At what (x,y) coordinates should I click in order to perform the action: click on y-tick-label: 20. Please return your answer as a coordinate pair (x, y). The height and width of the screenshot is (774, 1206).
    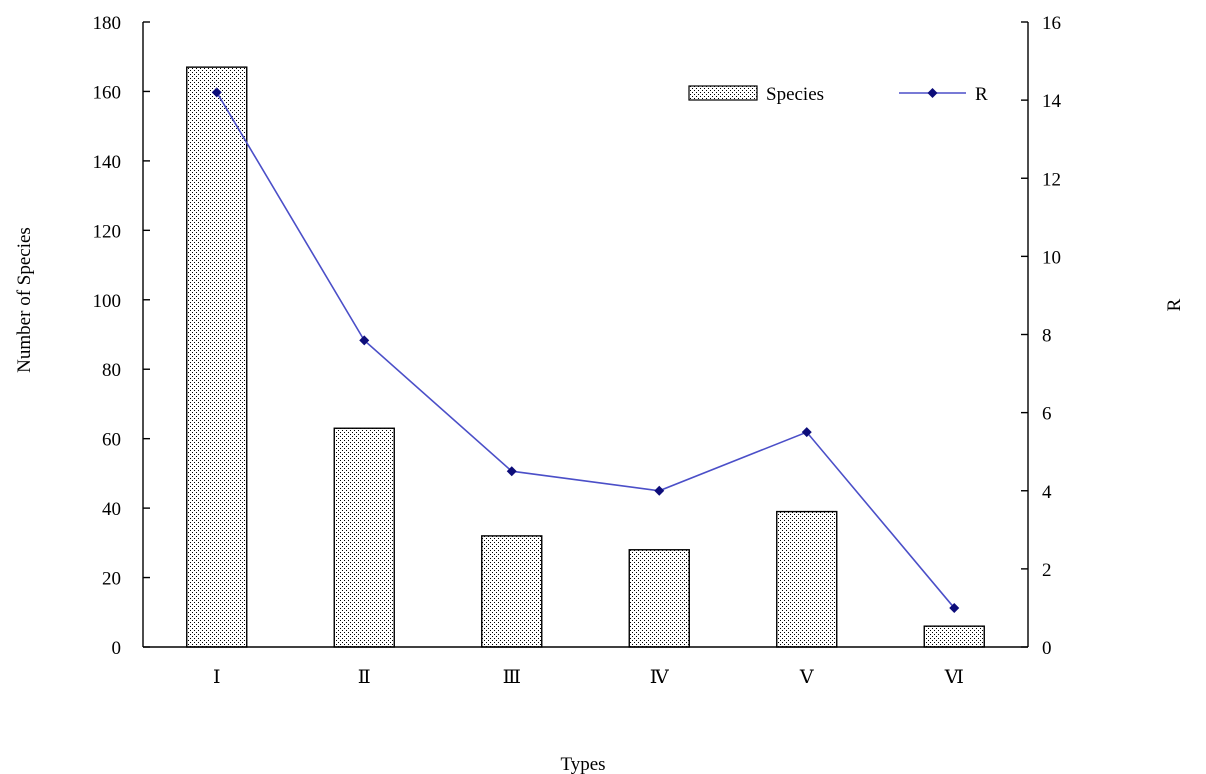
    Looking at the image, I should click on (111, 579).